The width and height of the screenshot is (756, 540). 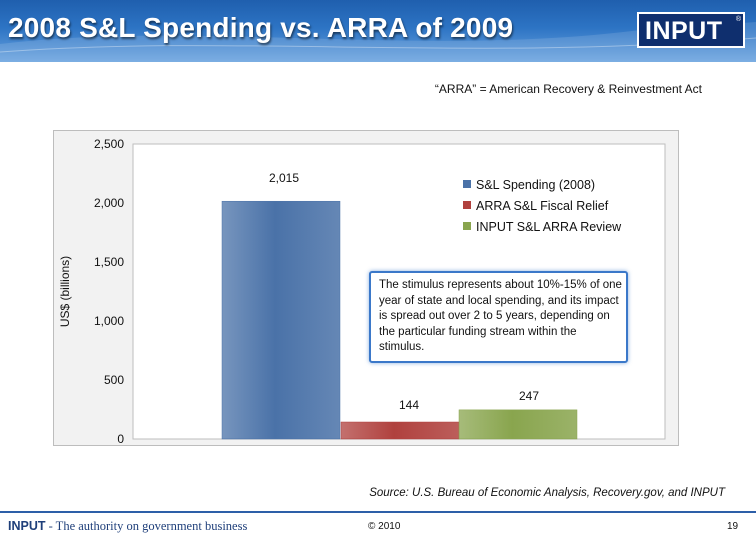 What do you see at coordinates (467, 226) in the screenshot?
I see `legend-swatch-arra-review` at bounding box center [467, 226].